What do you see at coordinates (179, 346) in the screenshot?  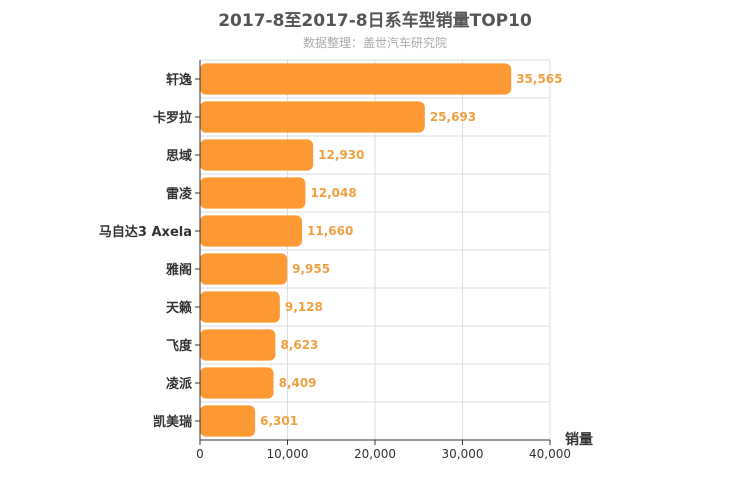 I see `category-label: 飞度` at bounding box center [179, 346].